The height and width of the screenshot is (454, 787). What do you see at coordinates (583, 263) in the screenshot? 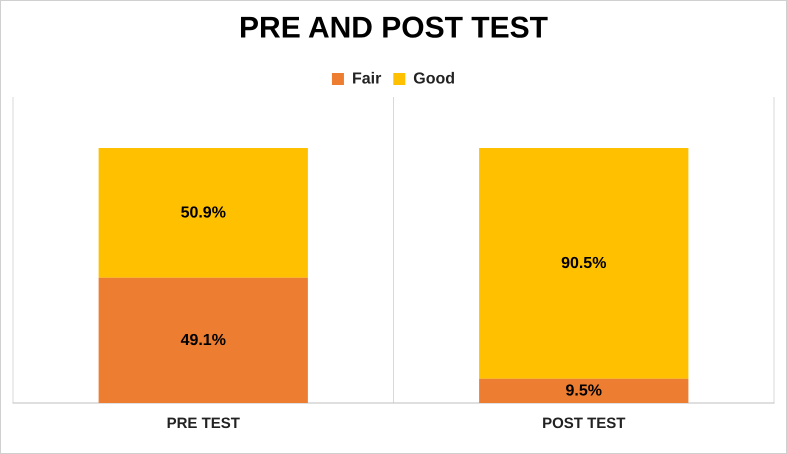
I see `data-label: 90.5%` at bounding box center [583, 263].